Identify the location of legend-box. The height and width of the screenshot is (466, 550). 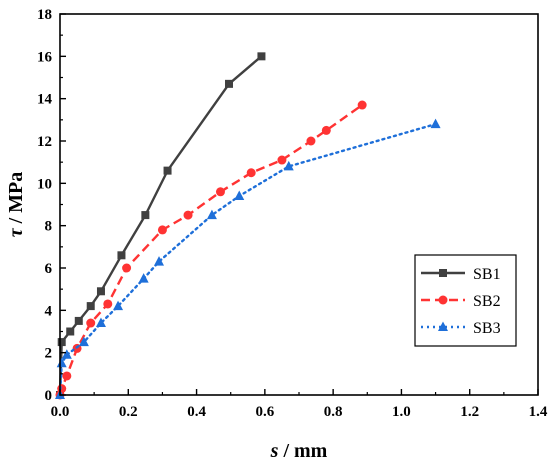
(465, 300).